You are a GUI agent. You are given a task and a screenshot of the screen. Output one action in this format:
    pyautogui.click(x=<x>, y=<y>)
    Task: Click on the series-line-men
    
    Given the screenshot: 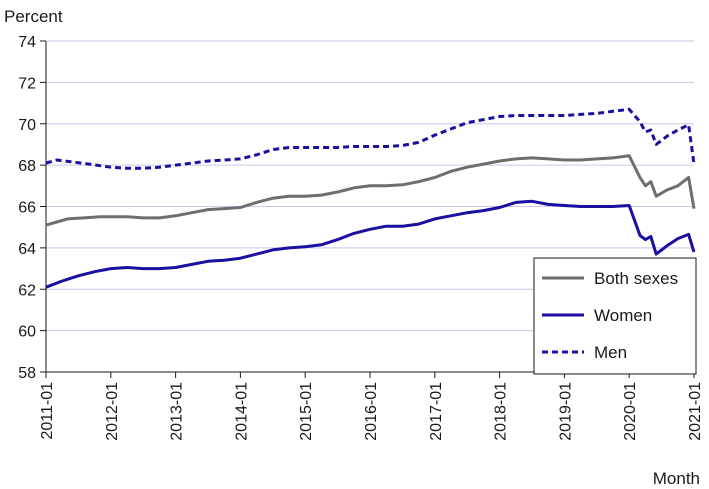 What is the action you would take?
    pyautogui.click(x=370, y=138)
    